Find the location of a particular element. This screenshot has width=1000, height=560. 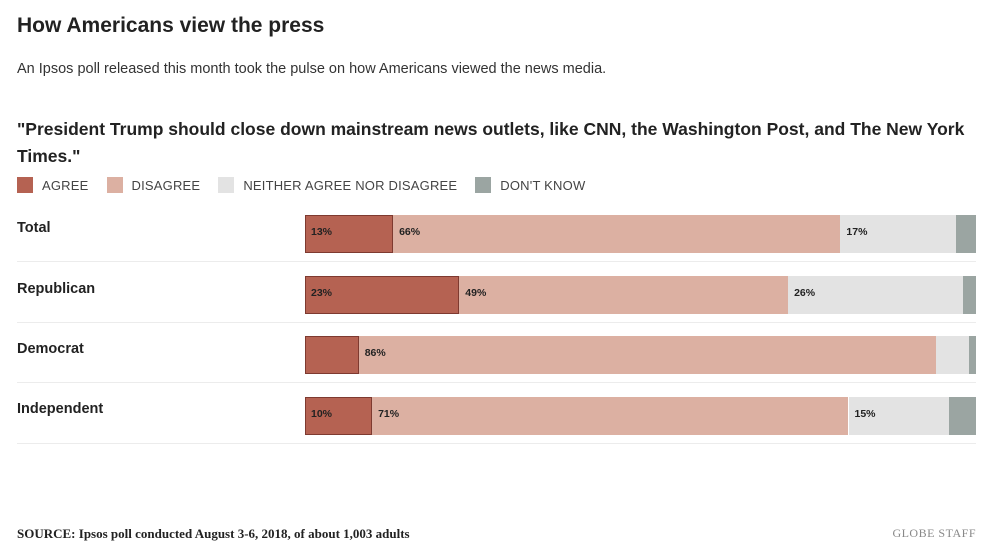

bar-row-republican: 23% 49% 26% is located at coordinates (640, 295).